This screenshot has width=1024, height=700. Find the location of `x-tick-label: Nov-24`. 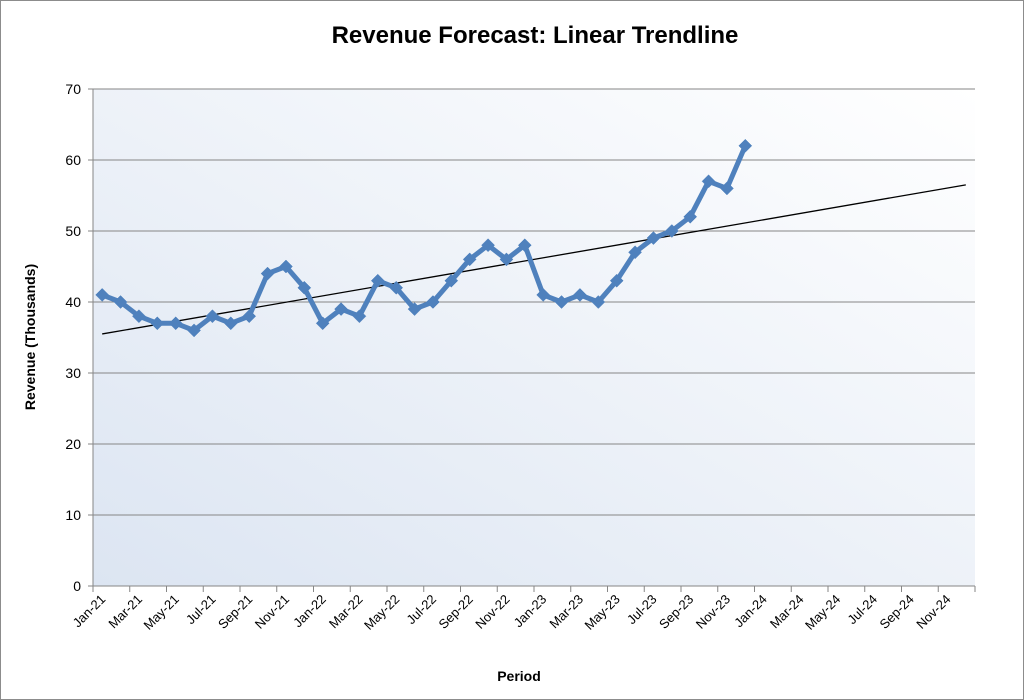

x-tick-label: Nov-24 is located at coordinates (933, 612).